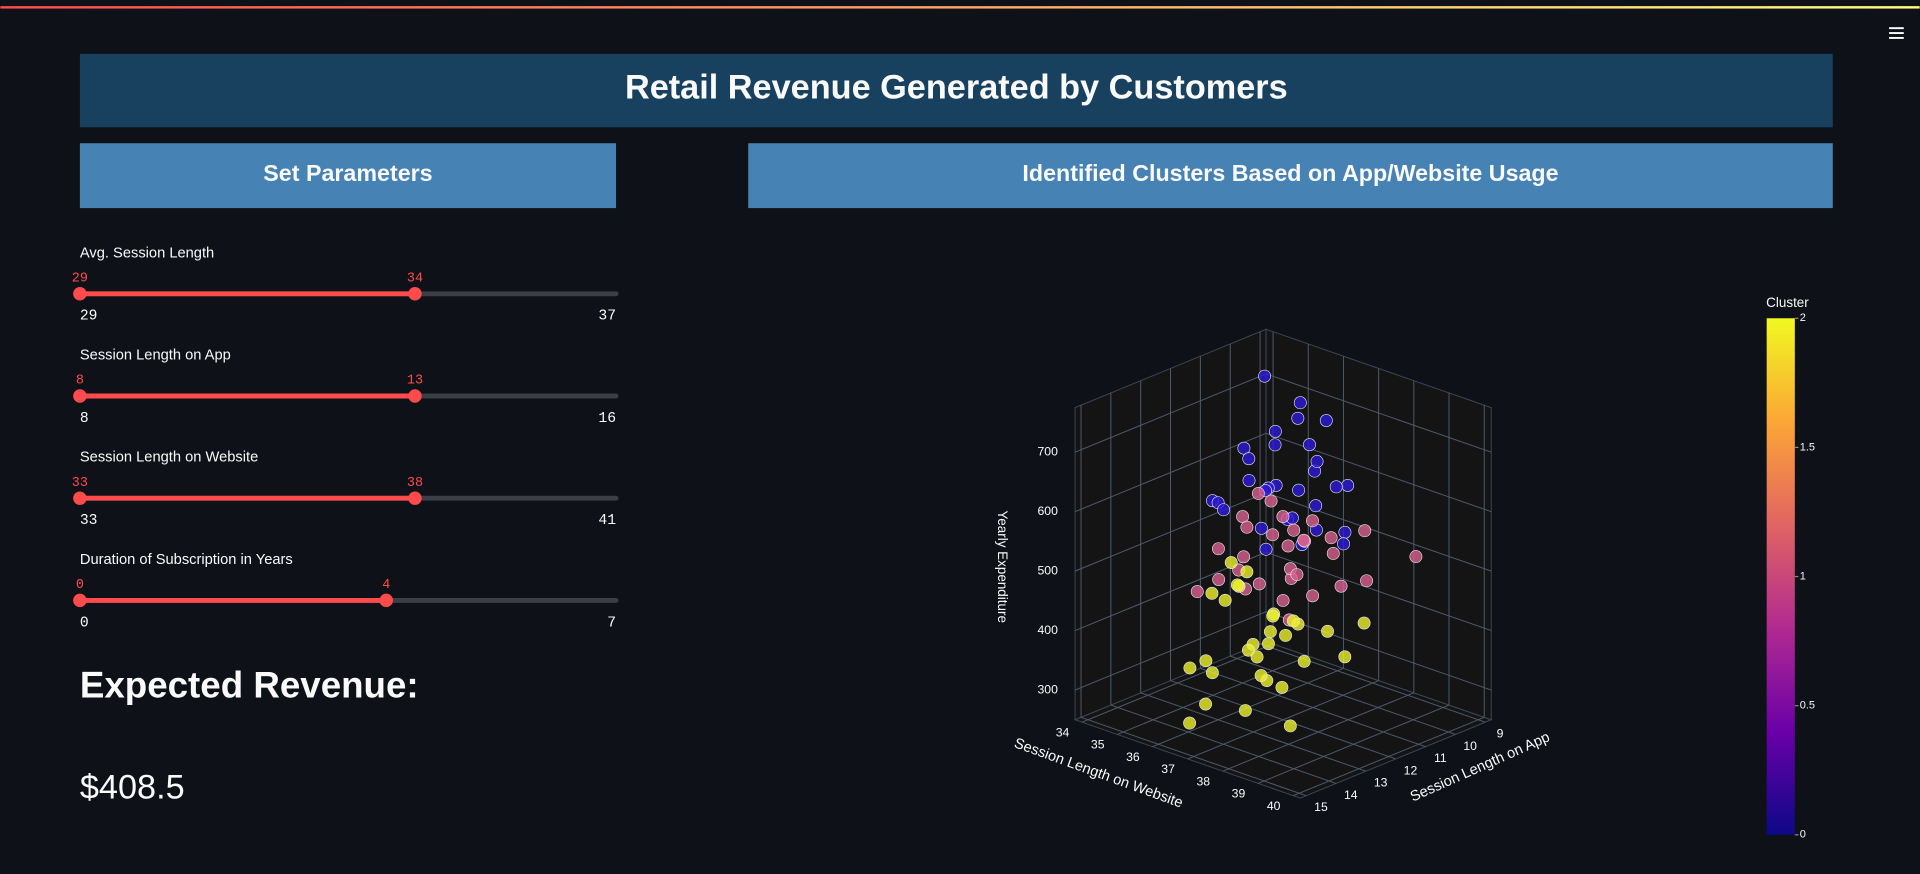 This screenshot has height=874, width=1920. Describe the element at coordinates (1203, 781) in the screenshot. I see `x-tick-label: 38` at that location.